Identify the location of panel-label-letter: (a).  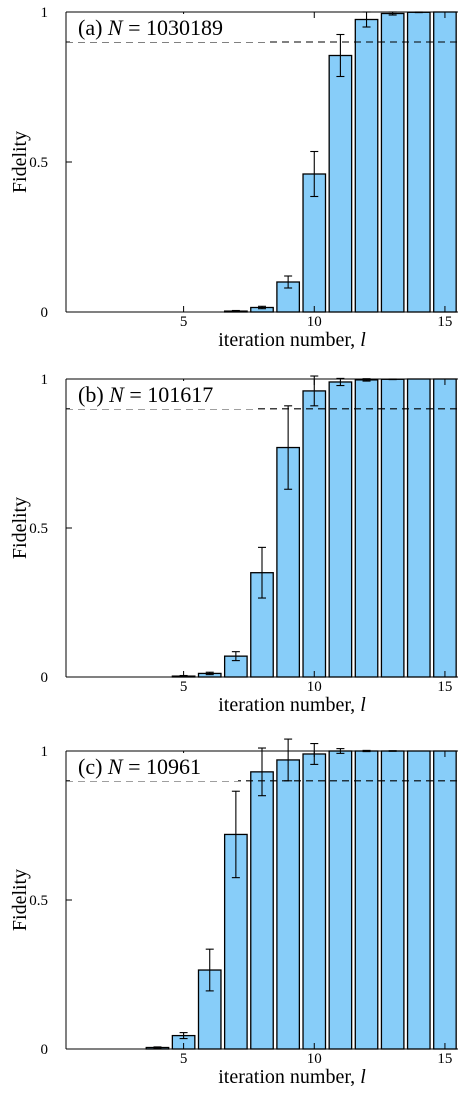
(93, 27).